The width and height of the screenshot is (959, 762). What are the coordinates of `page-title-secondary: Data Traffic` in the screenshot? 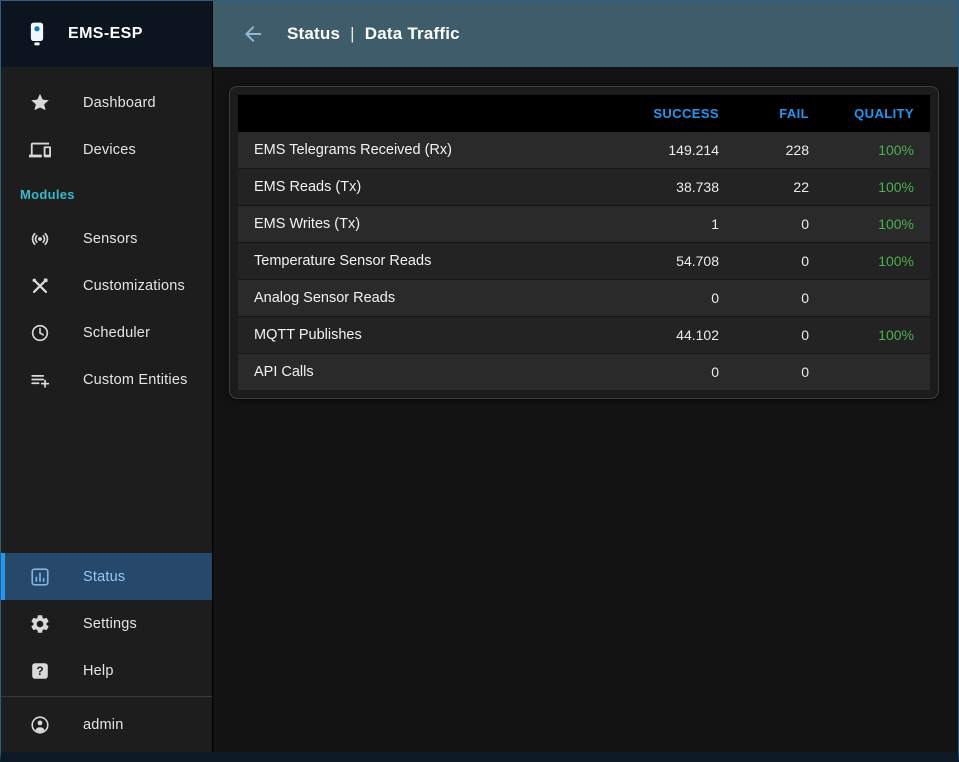 It's located at (412, 33).